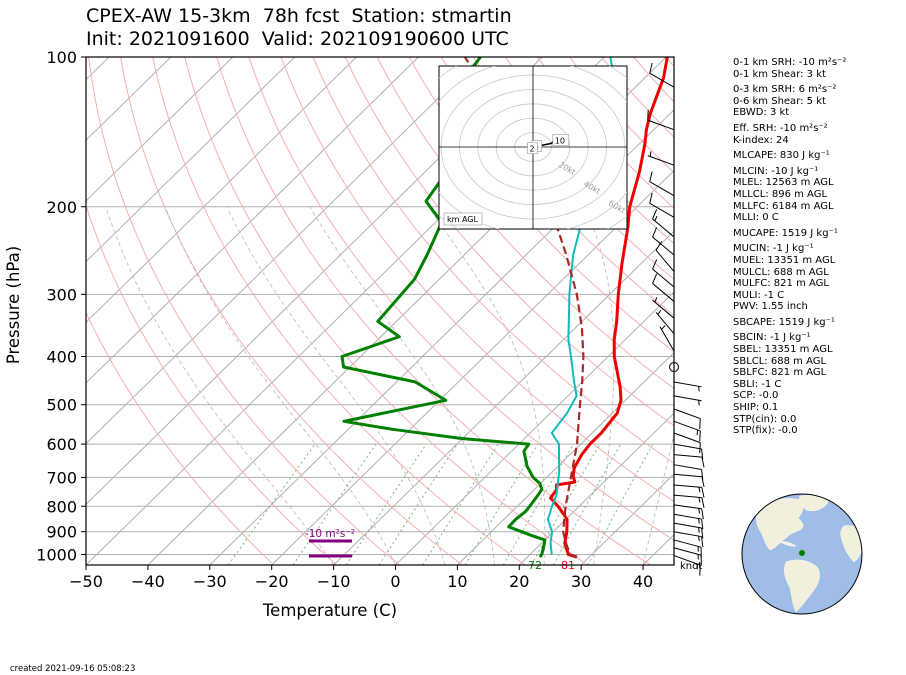 The height and width of the screenshot is (675, 906). Describe the element at coordinates (643, 581) in the screenshot. I see `x-tick-label-40: 40` at that location.